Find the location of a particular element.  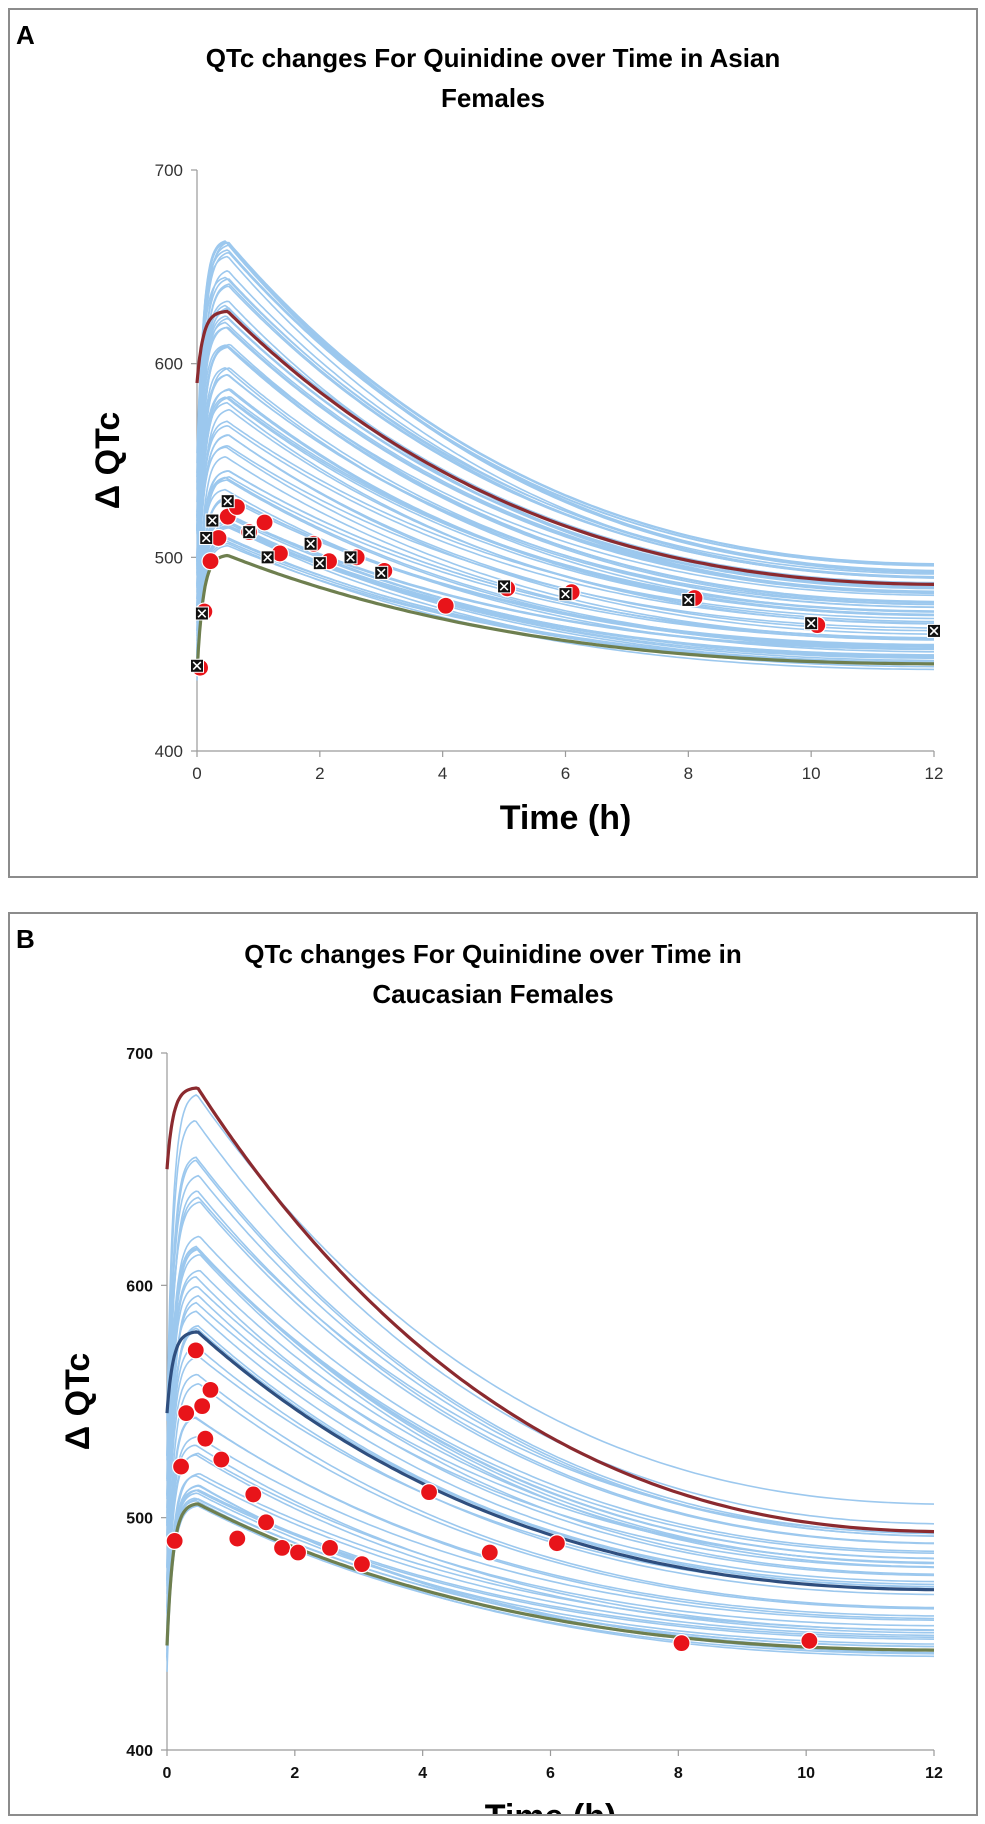

y-tick-label: 500 is located at coordinates (169, 557).